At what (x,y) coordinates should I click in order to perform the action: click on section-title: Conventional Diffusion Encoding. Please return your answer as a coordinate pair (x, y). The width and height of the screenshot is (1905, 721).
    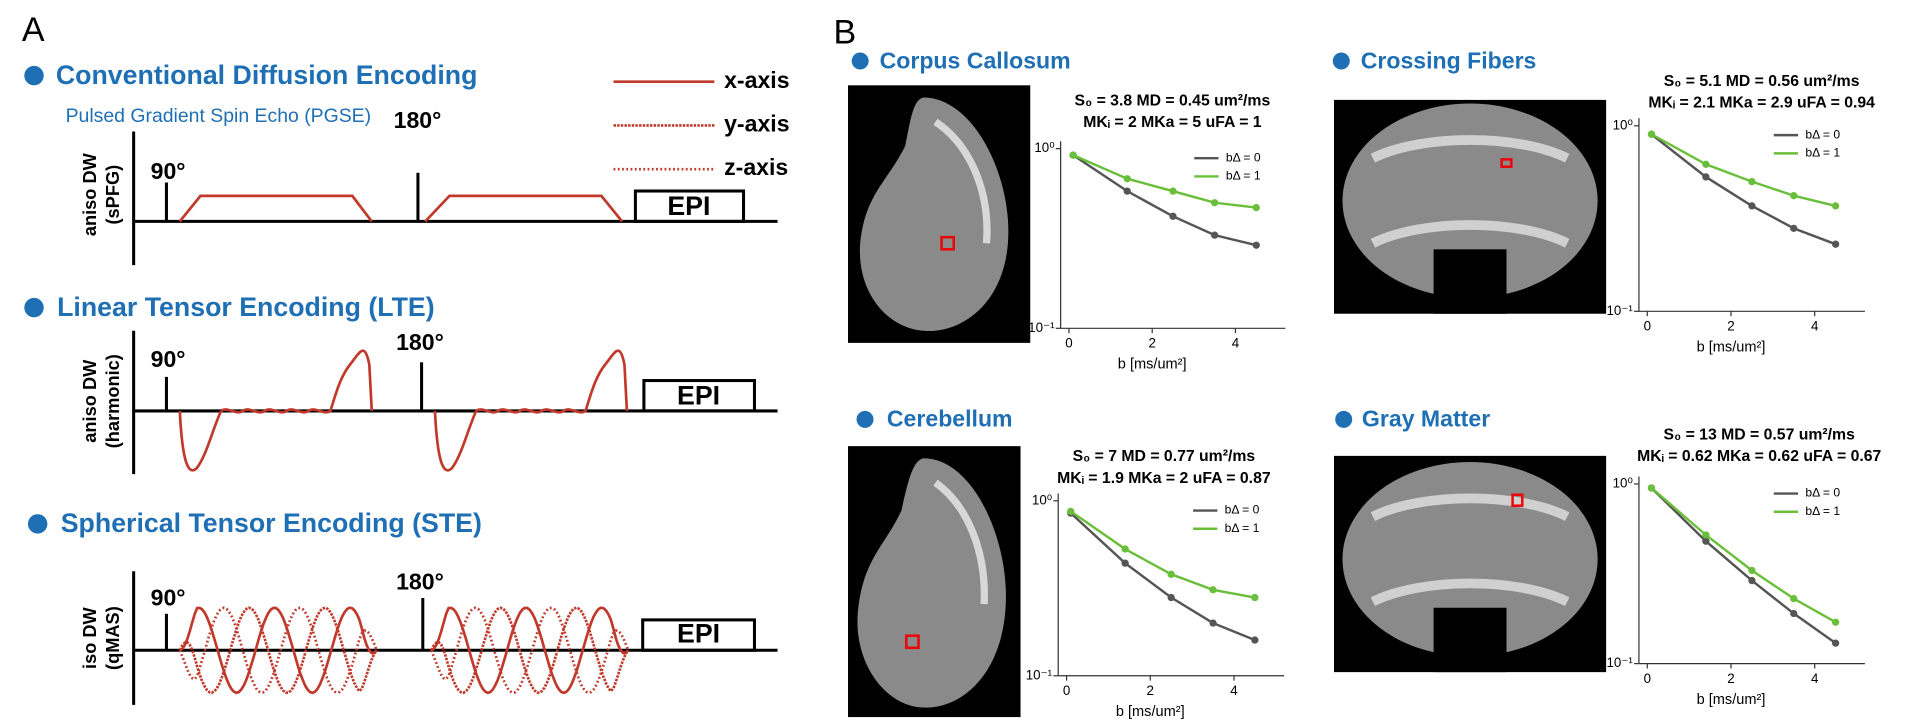
    Looking at the image, I should click on (267, 75).